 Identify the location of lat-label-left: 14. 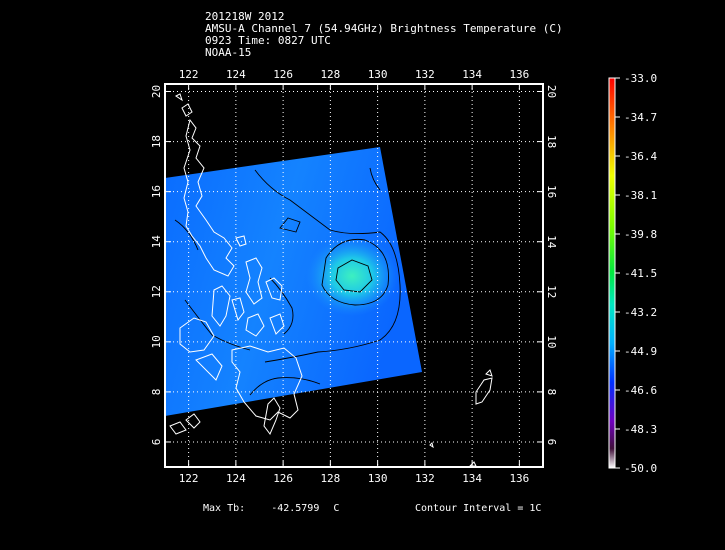
(156, 242).